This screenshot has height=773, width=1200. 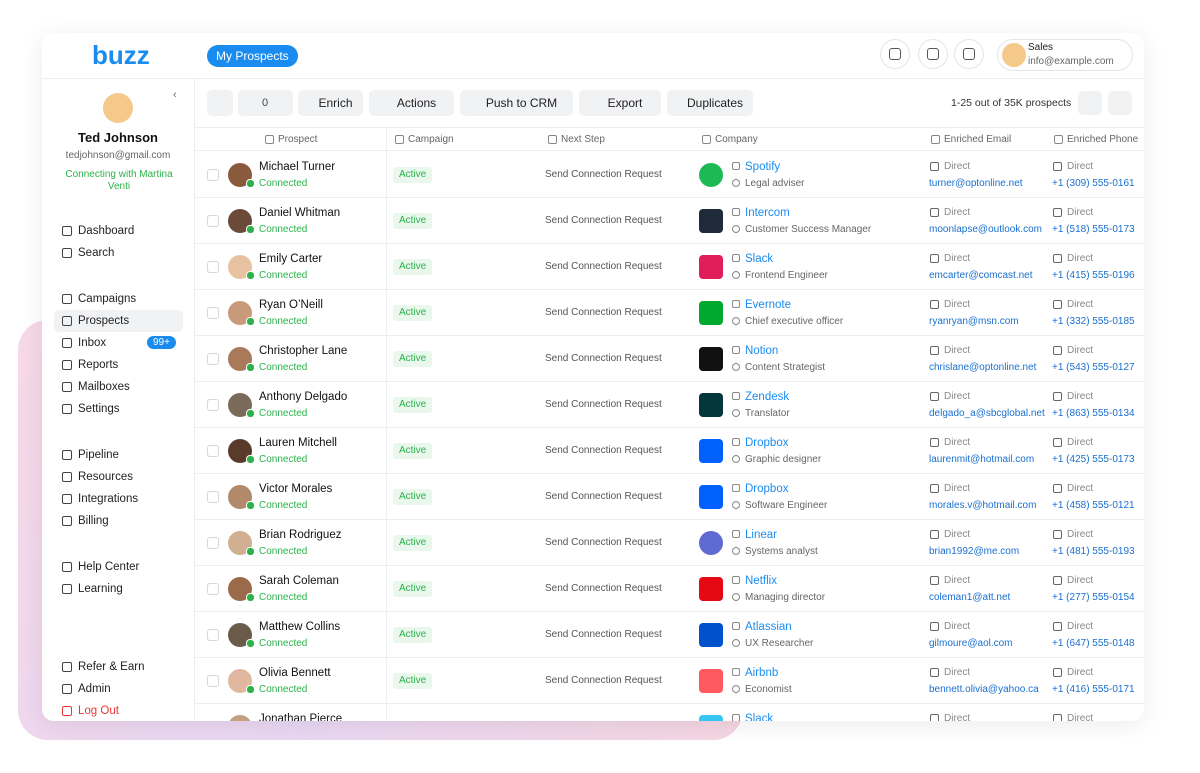 I want to click on nav-item: Inbox, so click(x=92, y=343).